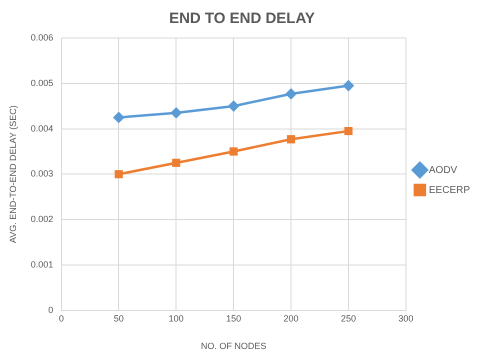  I want to click on chart-title: END TO END DELAY, so click(242, 19).